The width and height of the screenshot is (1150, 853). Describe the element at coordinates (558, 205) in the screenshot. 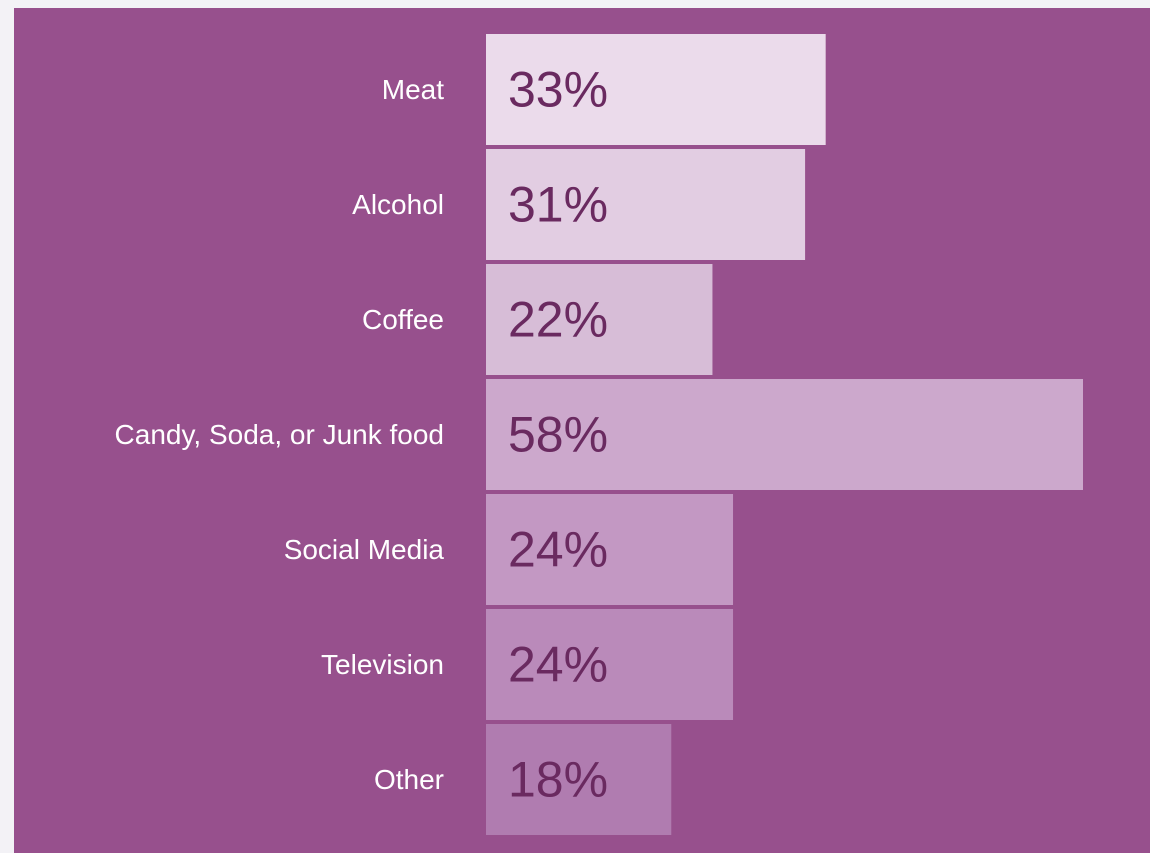

I see `value-label-1: 31%` at that location.